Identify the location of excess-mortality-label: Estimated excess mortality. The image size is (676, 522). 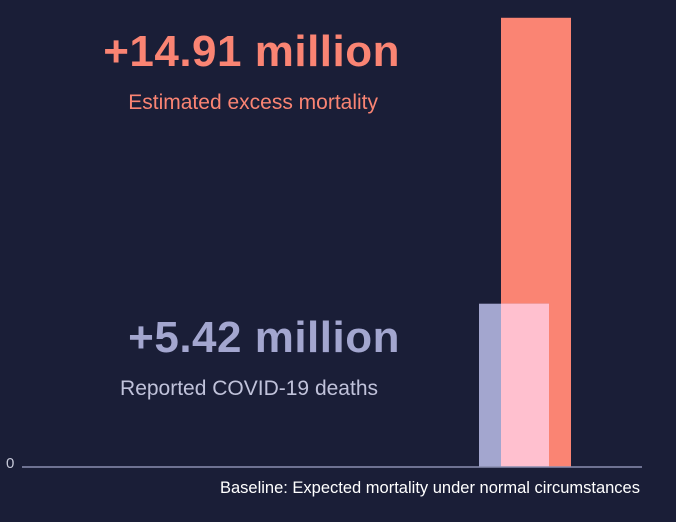
(253, 102).